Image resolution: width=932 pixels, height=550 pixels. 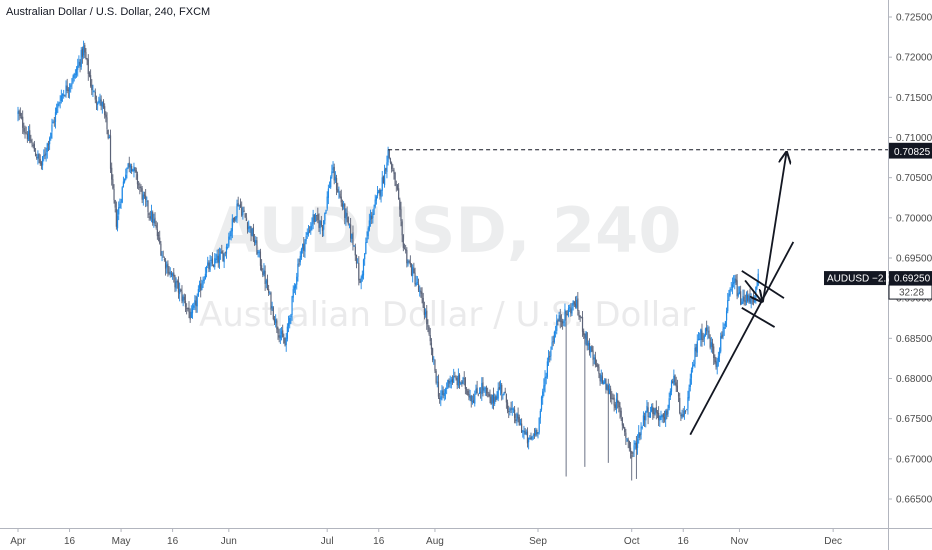 What do you see at coordinates (763, 284) in the screenshot?
I see `flag-upper-line` at bounding box center [763, 284].